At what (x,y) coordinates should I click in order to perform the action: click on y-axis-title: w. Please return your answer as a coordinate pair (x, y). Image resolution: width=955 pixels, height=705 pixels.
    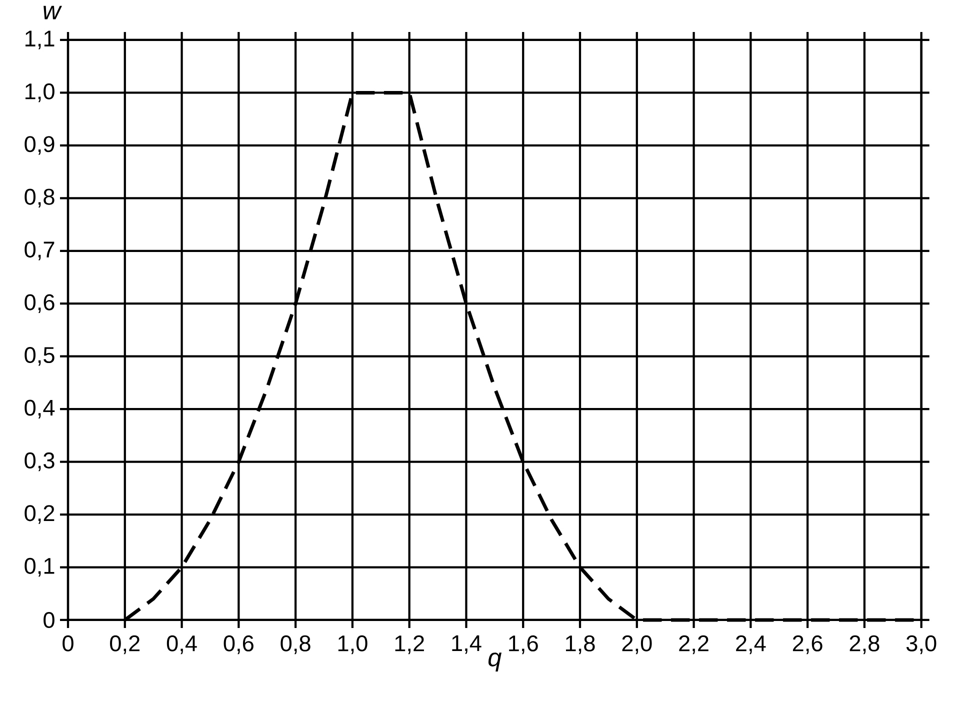
    Looking at the image, I should click on (53, 13).